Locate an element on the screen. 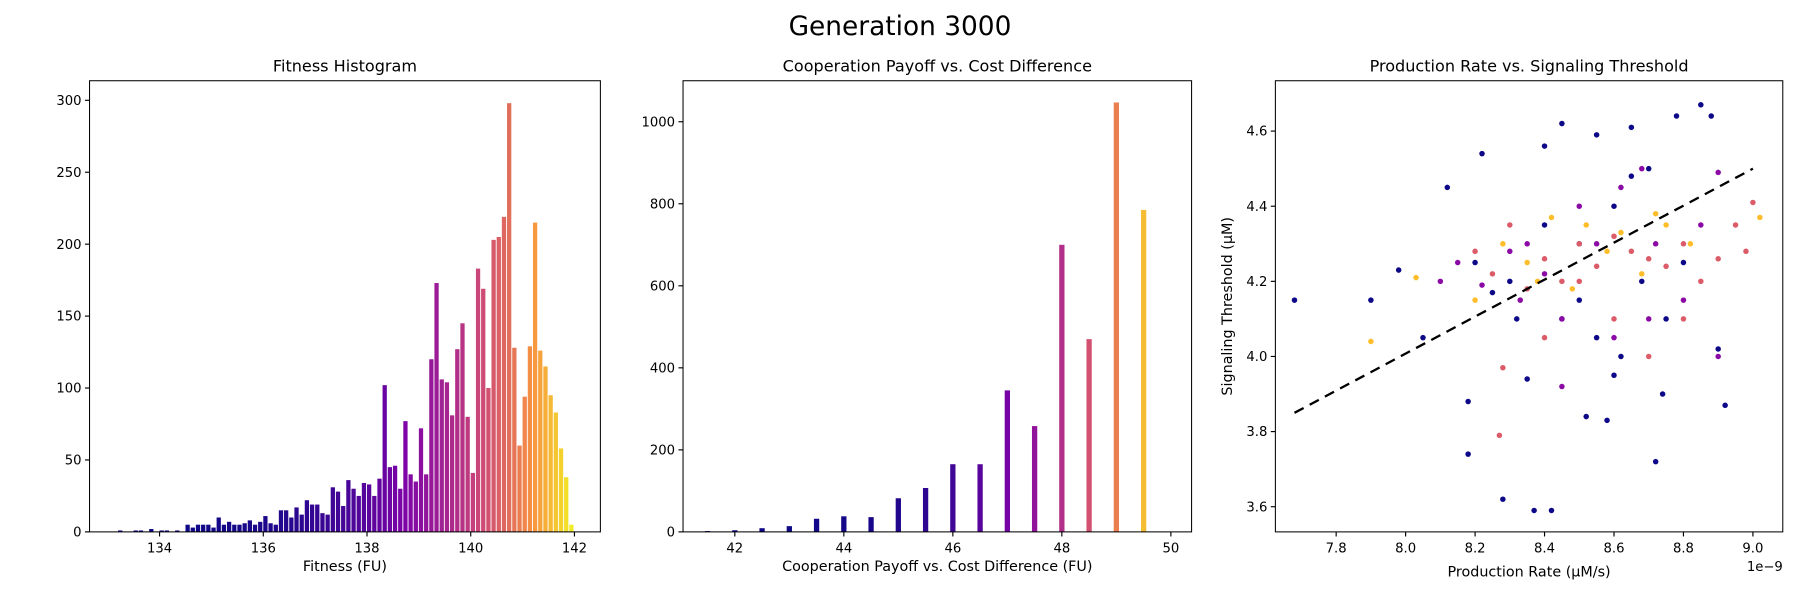 The height and width of the screenshot is (600, 1800). x-tick-label: 48 is located at coordinates (1061, 549).